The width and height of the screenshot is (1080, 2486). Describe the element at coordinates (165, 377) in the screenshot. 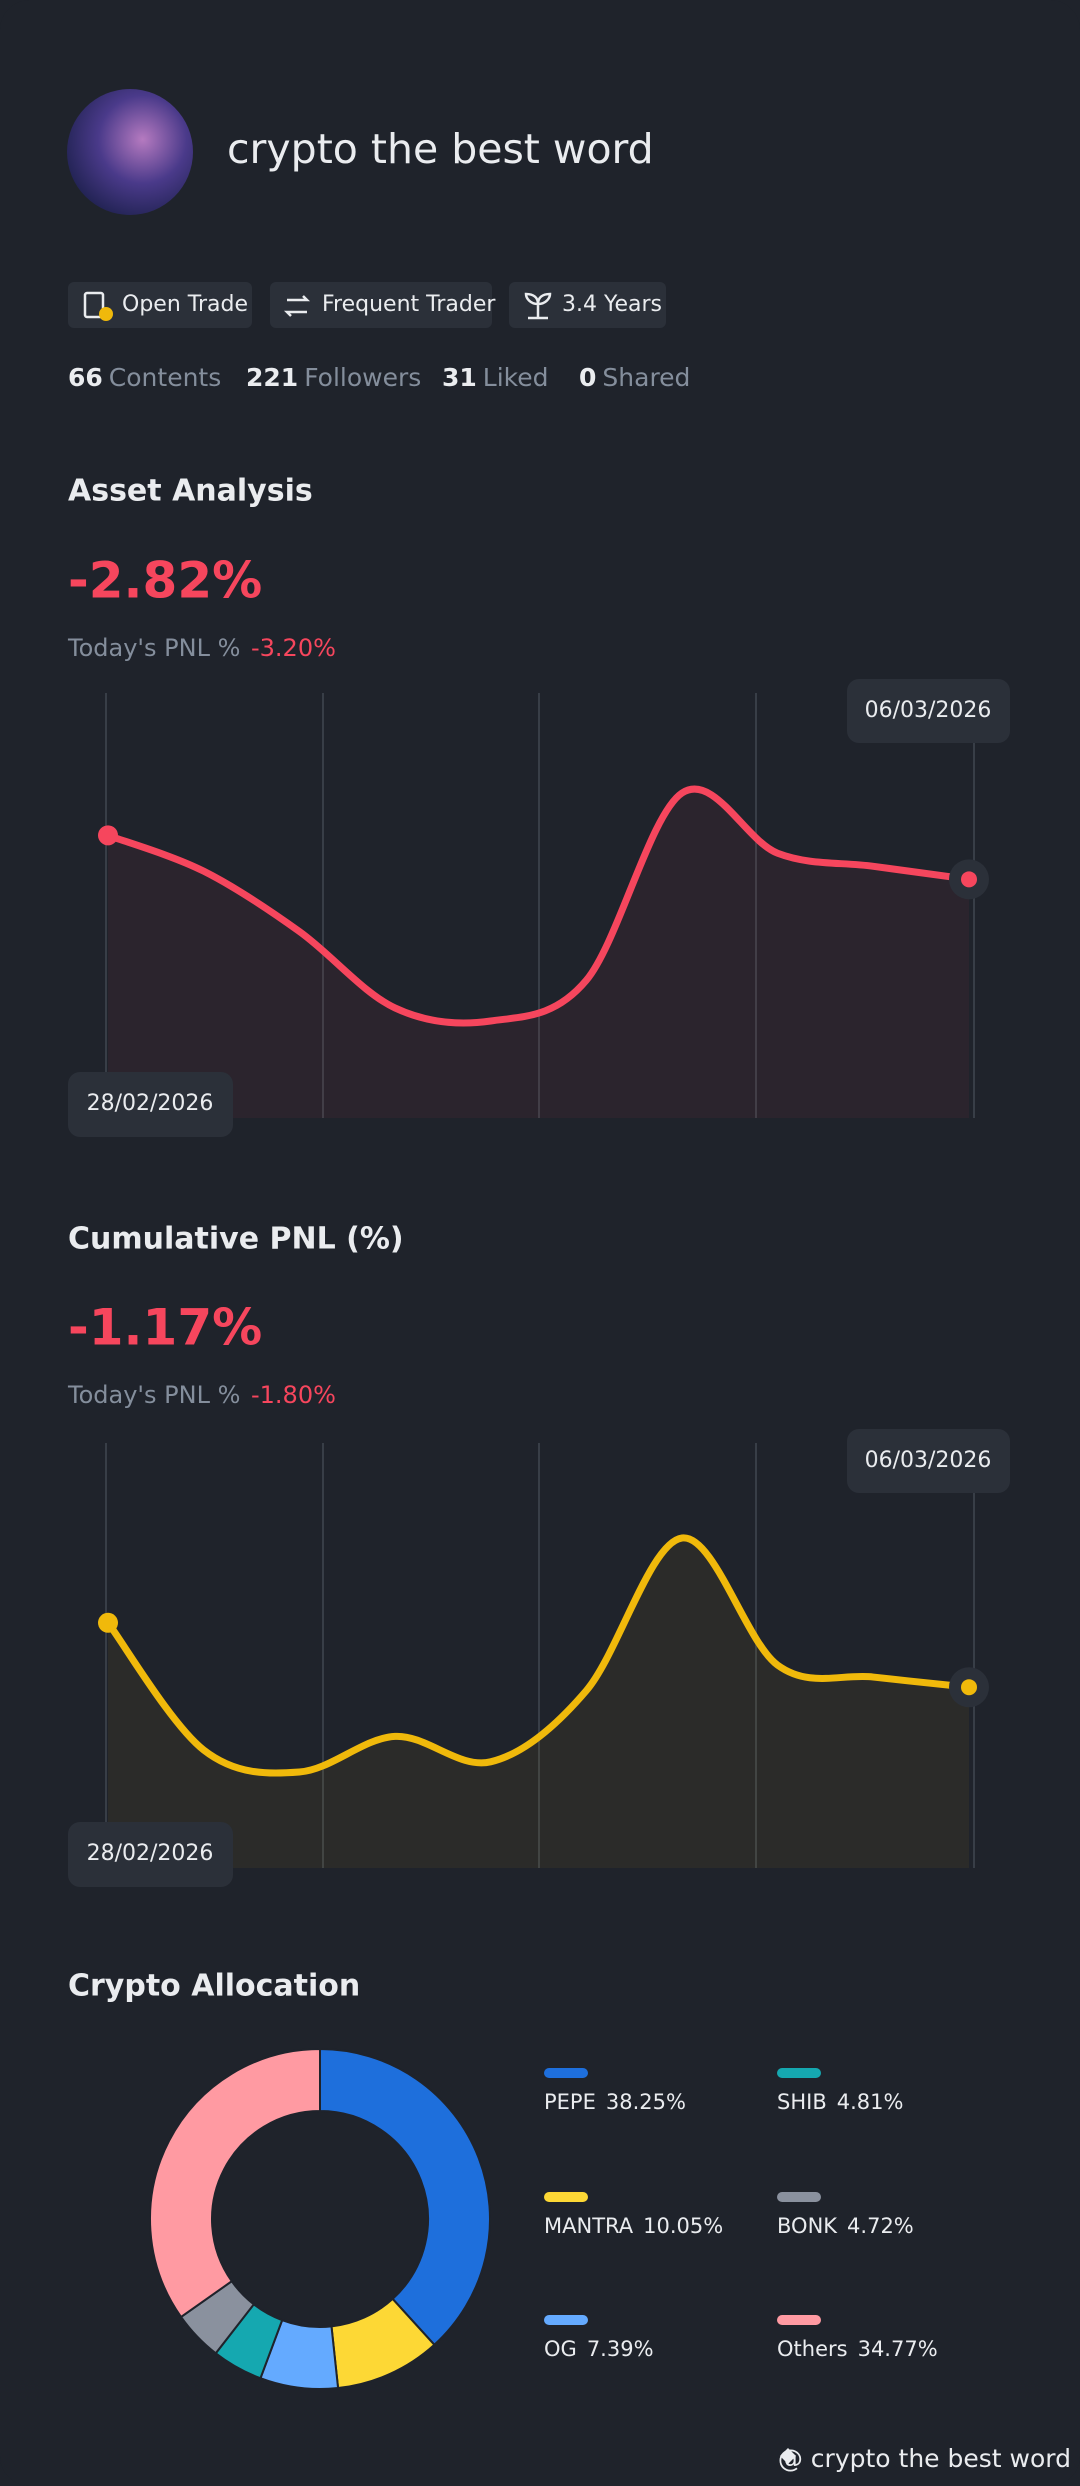

I see `stat-label: Contents` at that location.